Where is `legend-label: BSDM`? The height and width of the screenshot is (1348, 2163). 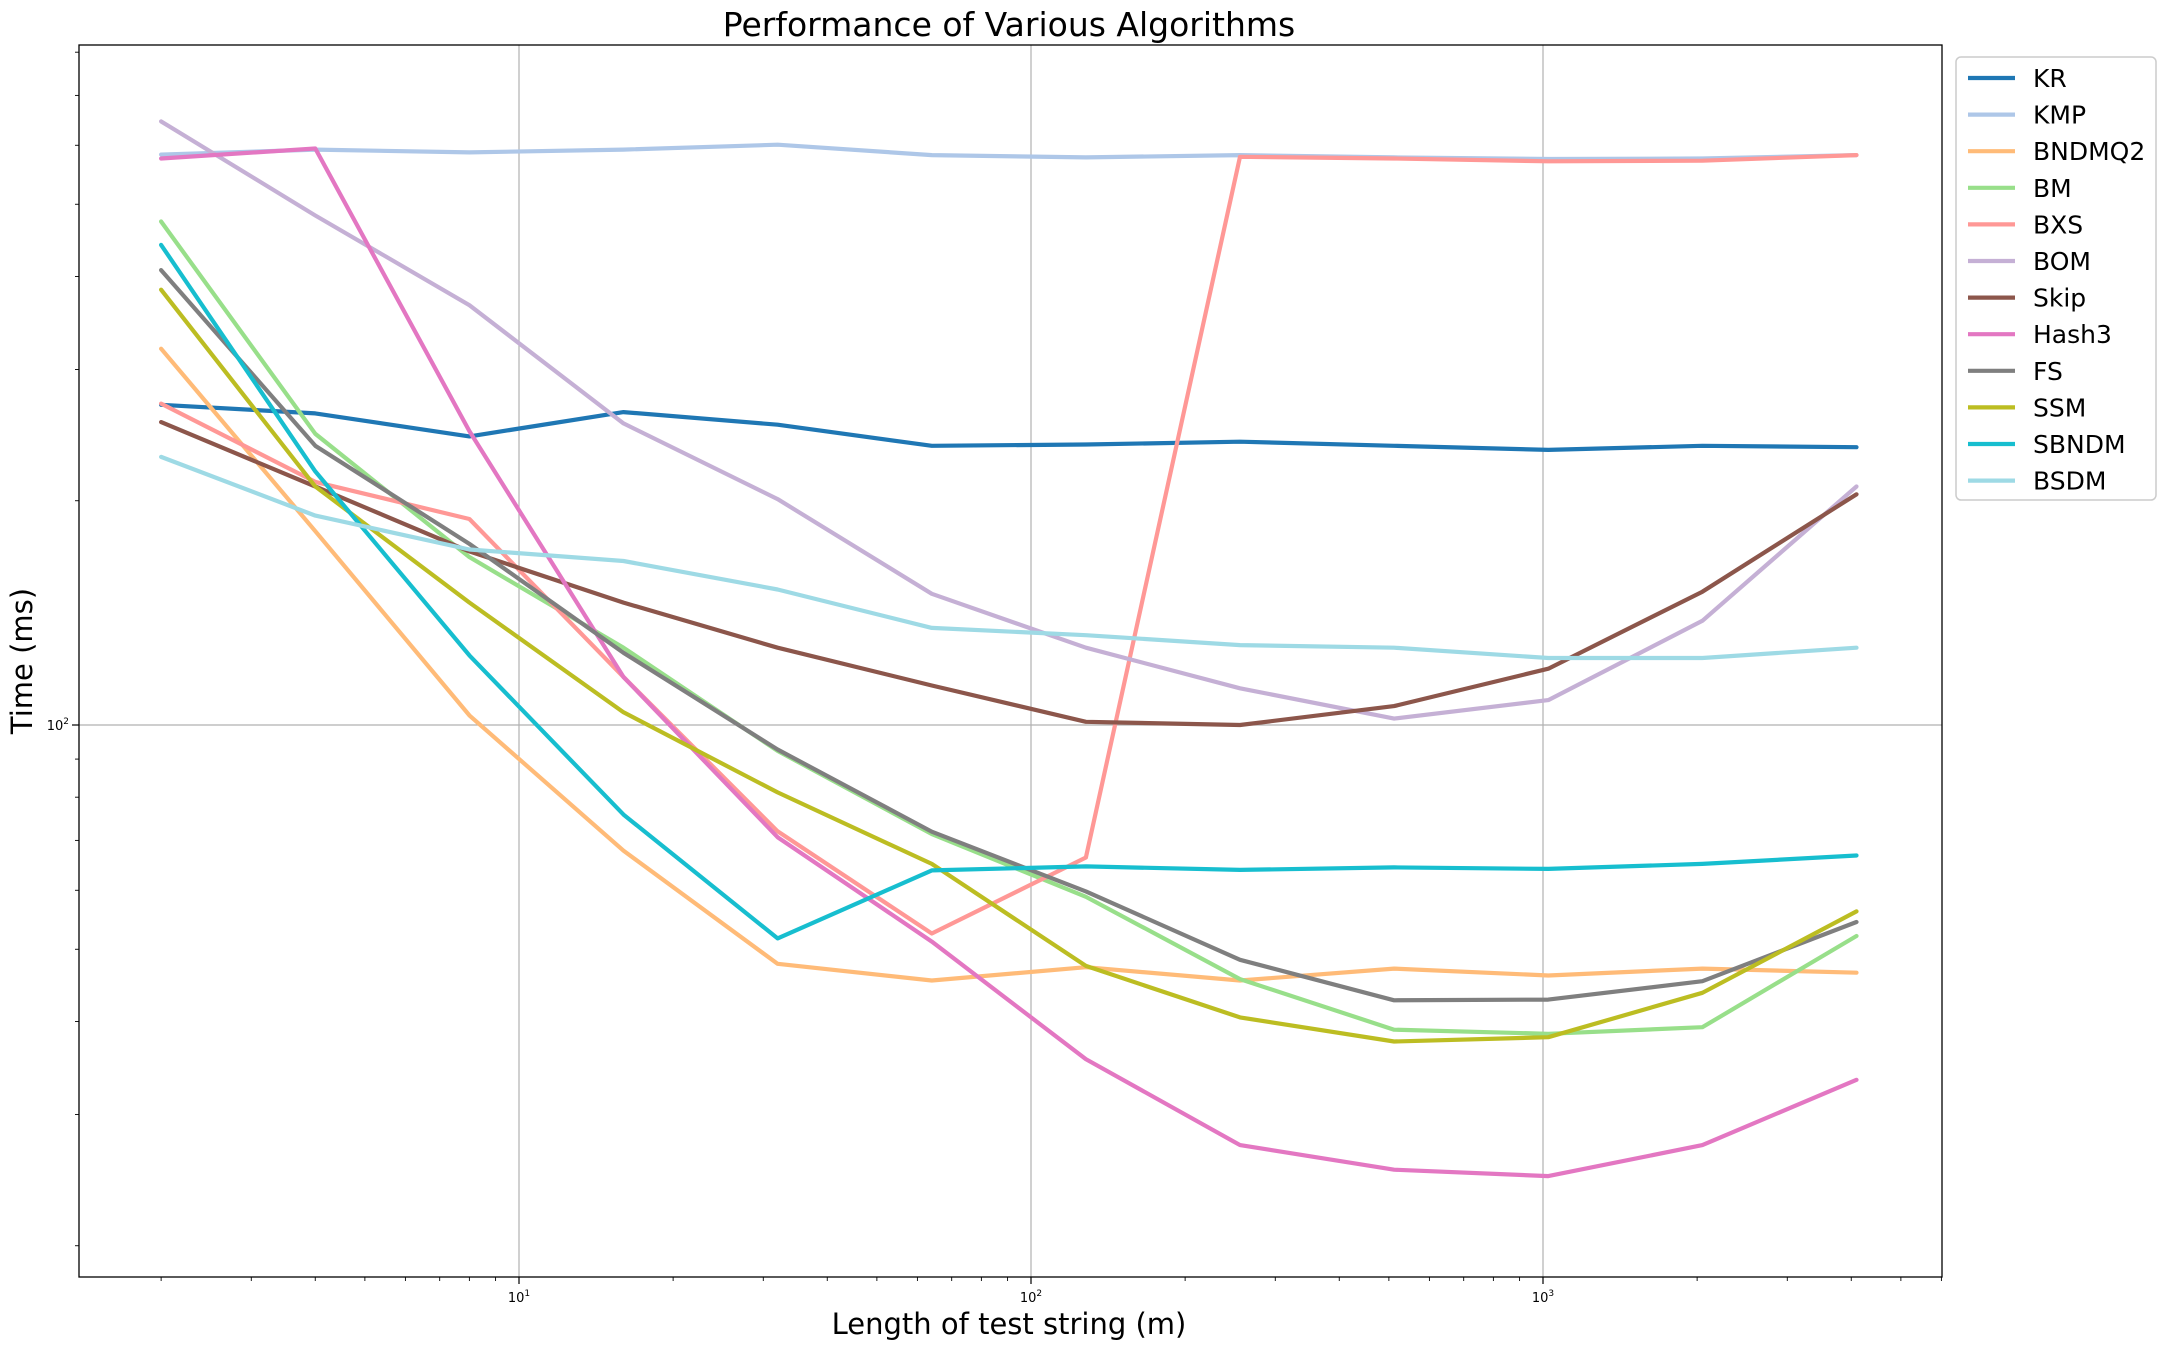 legend-label: BSDM is located at coordinates (2069, 481).